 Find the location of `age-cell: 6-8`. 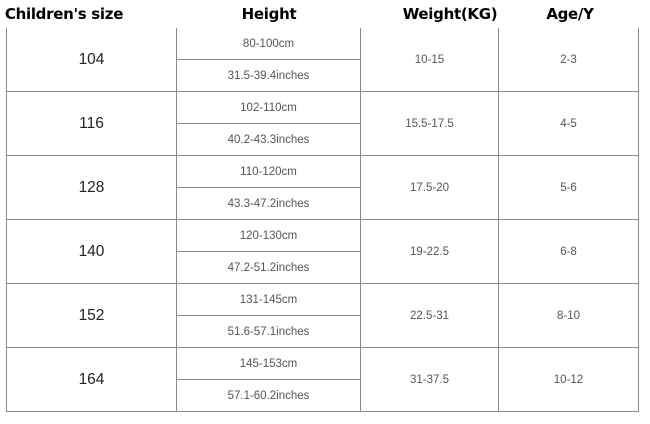

age-cell: 6-8 is located at coordinates (568, 251).